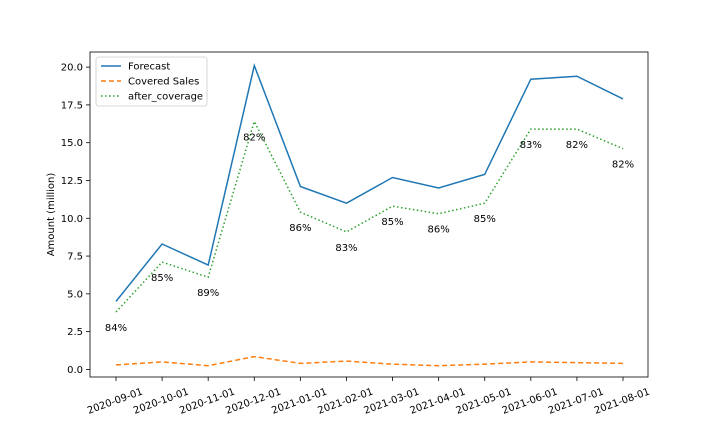 Image resolution: width=720 pixels, height=432 pixels. Describe the element at coordinates (72, 105) in the screenshot. I see `y-tick-label: 17.5` at that location.